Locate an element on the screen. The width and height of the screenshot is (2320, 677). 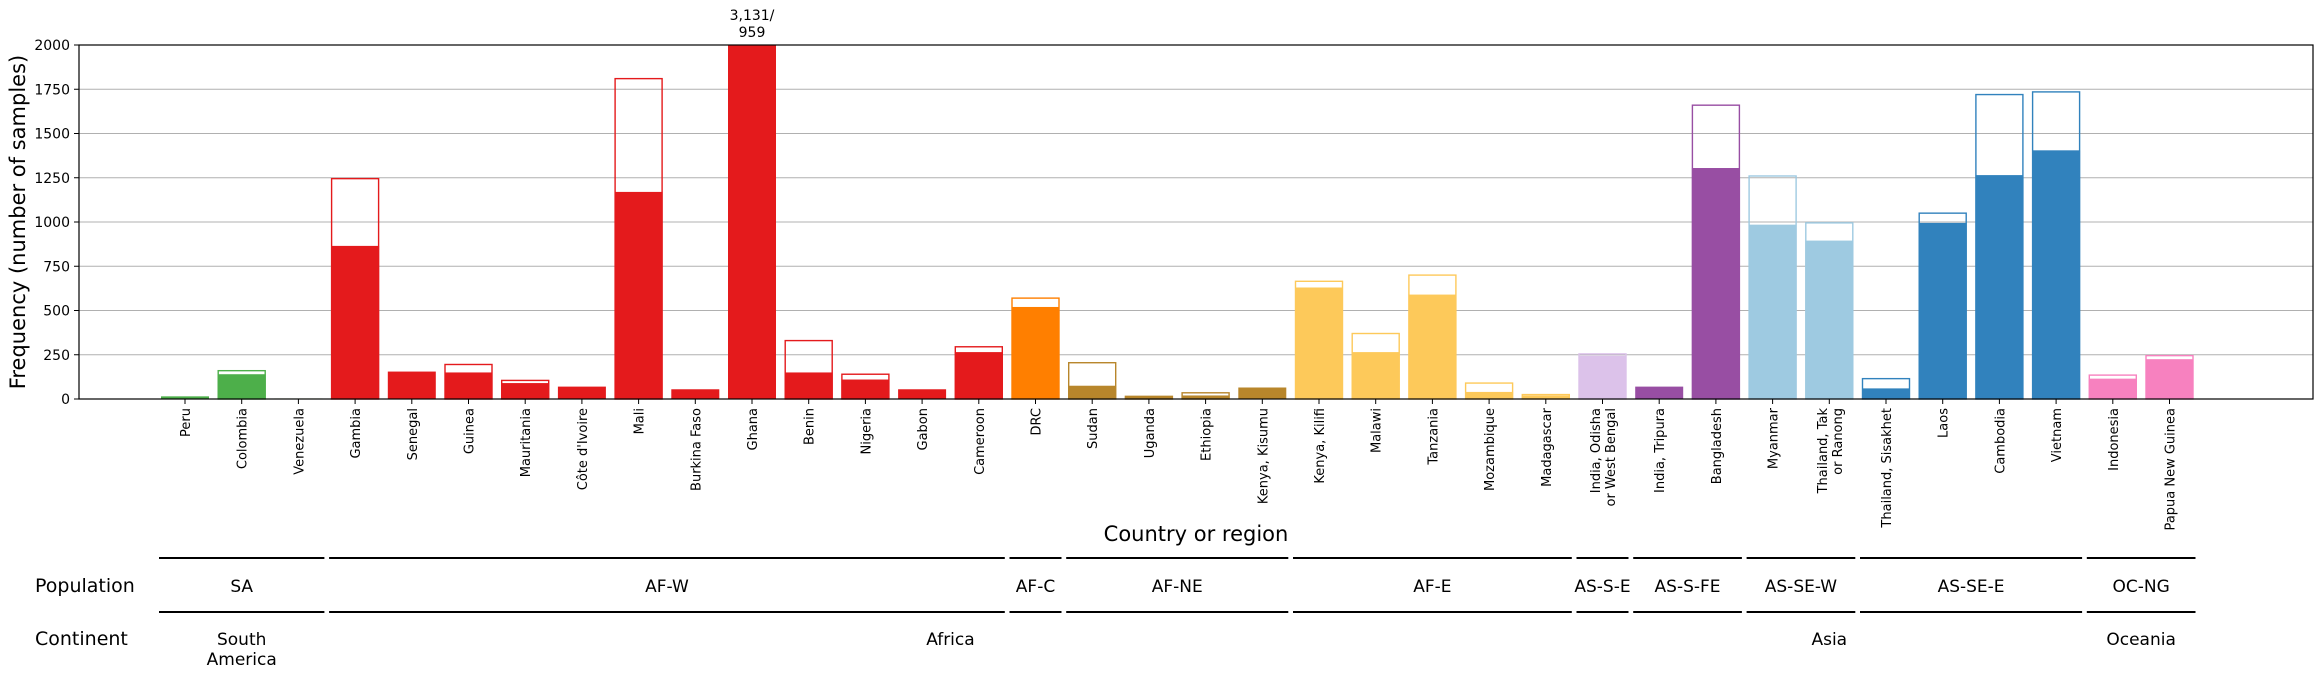
y-tick-label: 750 is located at coordinates (56, 267).